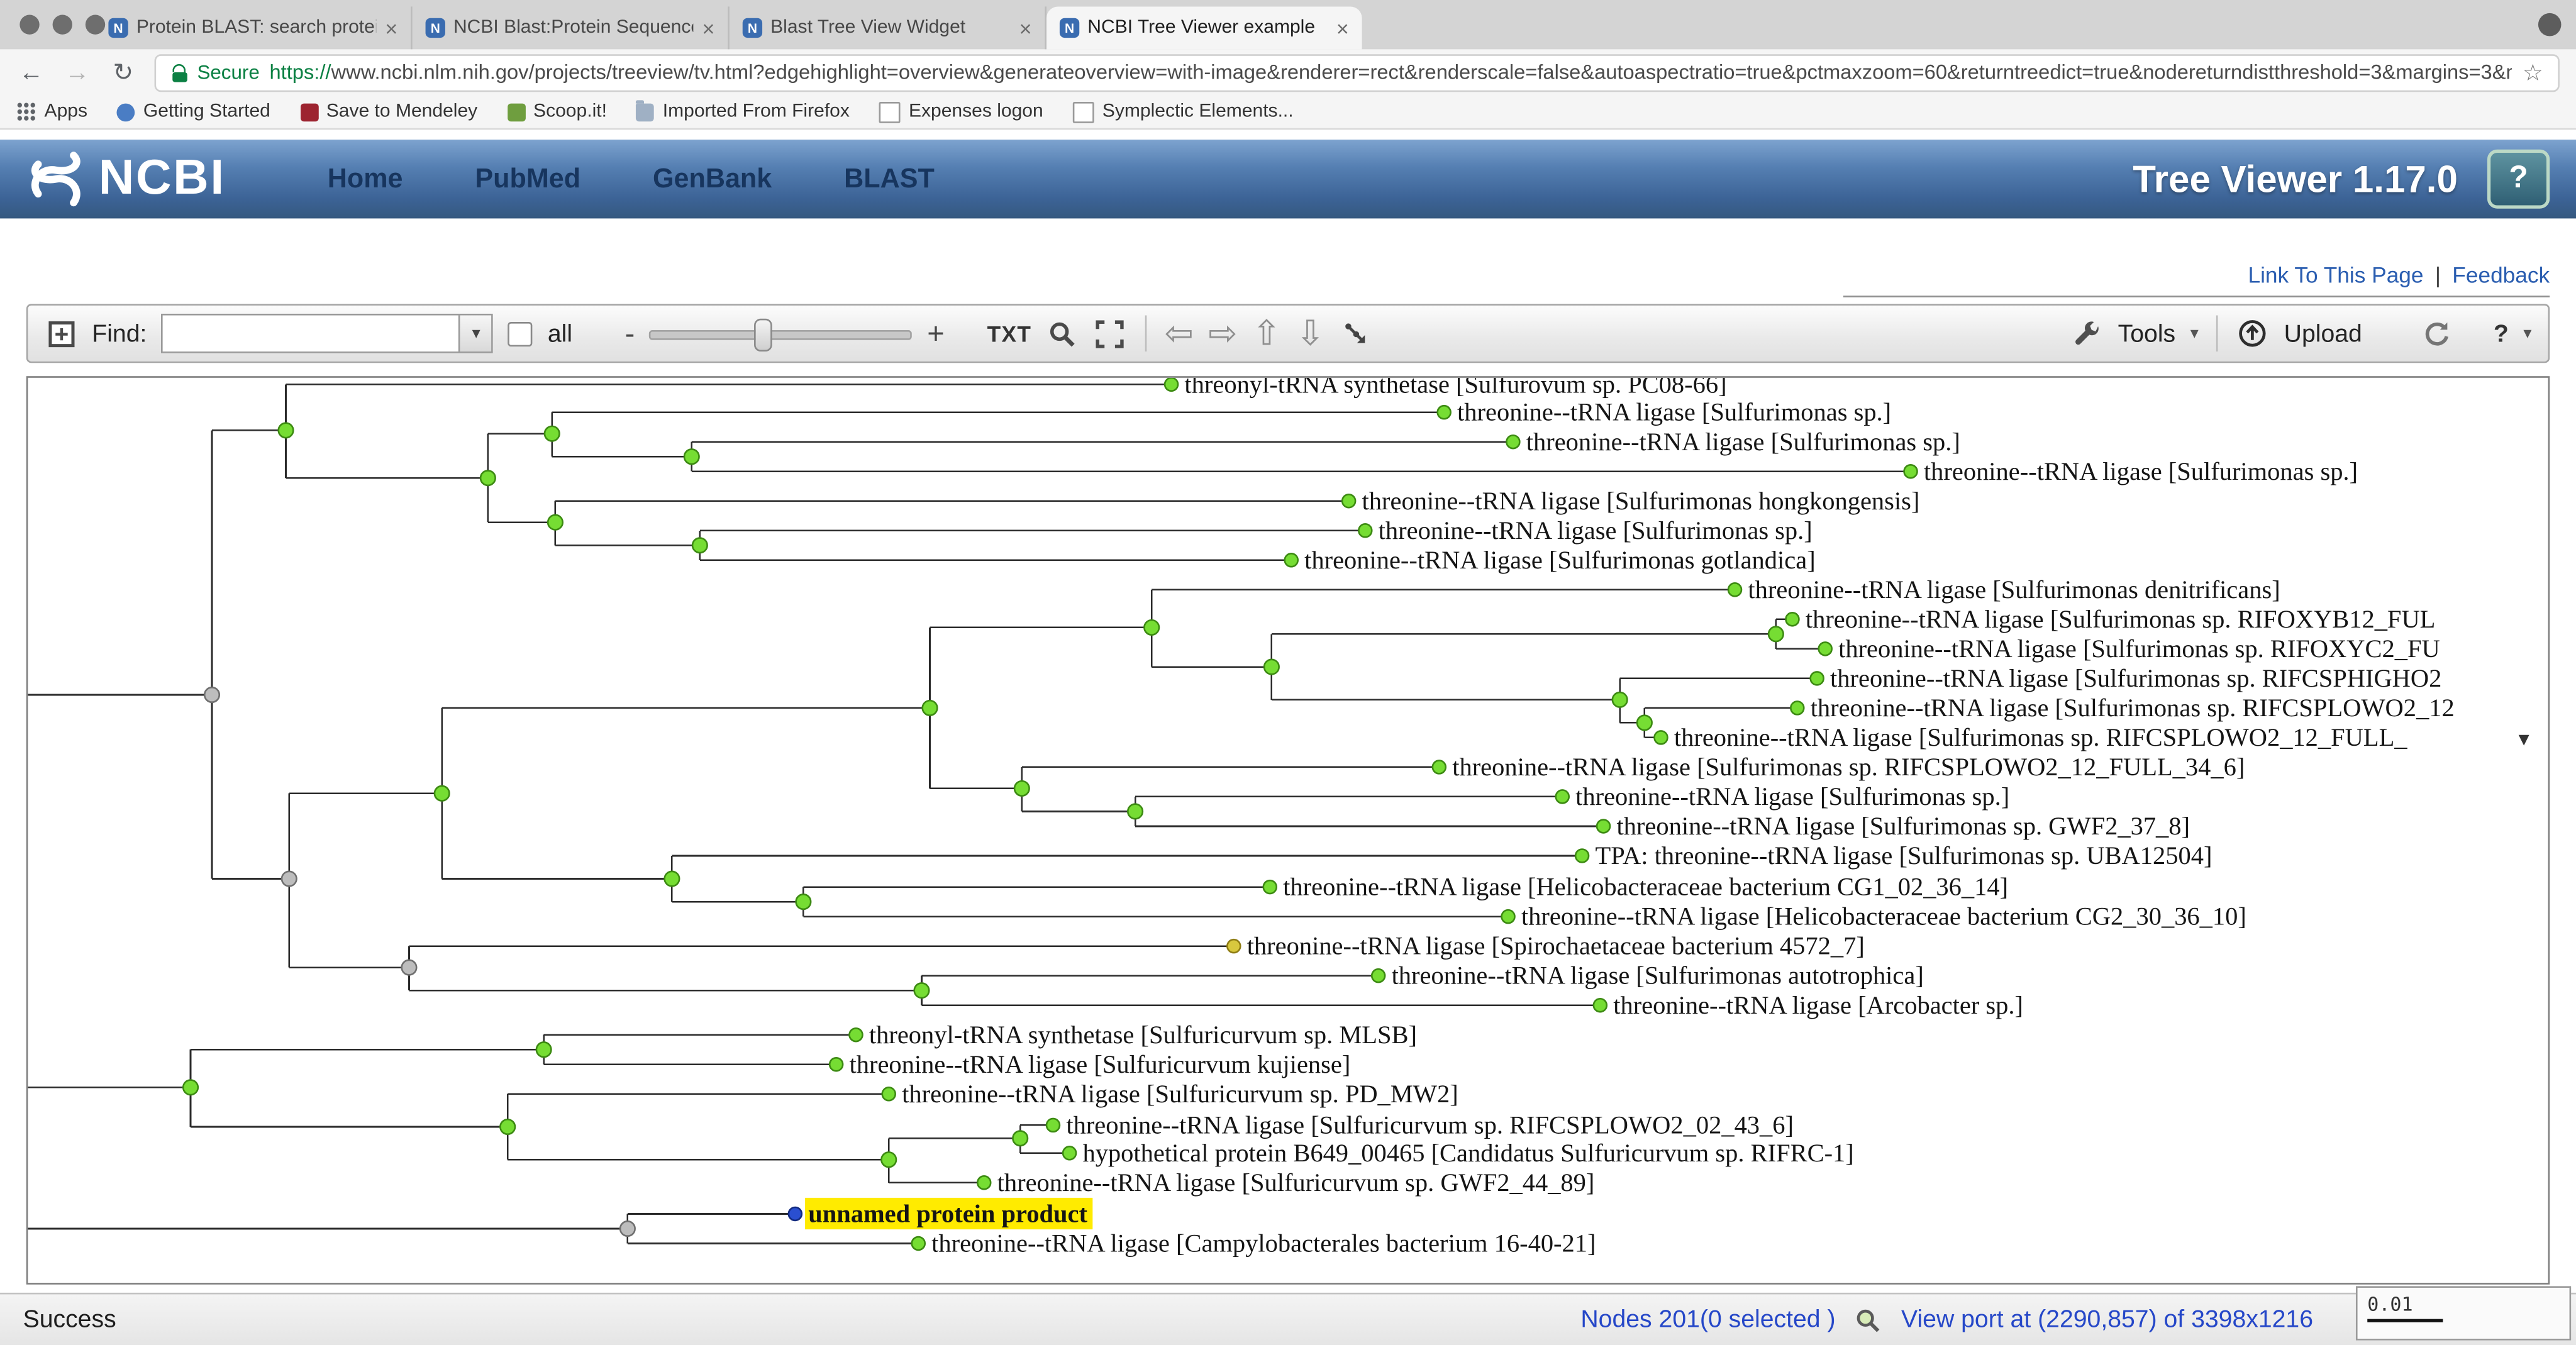  What do you see at coordinates (77, 72) in the screenshot?
I see `forward-icon: →` at bounding box center [77, 72].